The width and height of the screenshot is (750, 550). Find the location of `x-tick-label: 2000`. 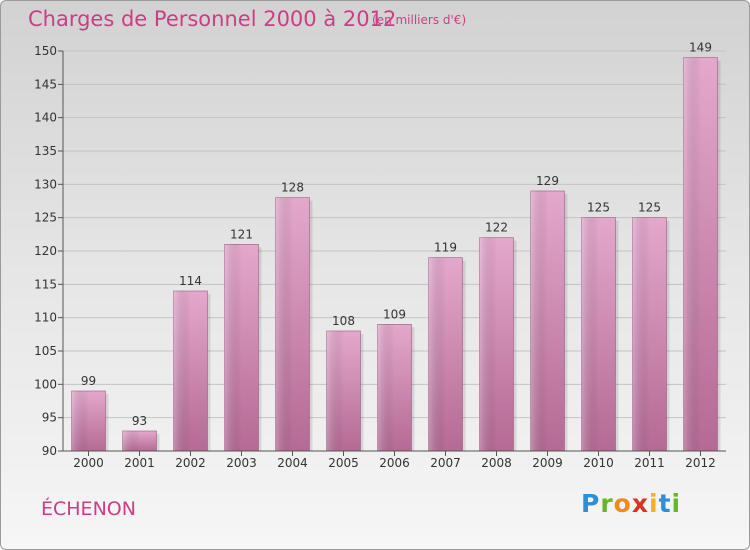

x-tick-label: 2000 is located at coordinates (88, 463).